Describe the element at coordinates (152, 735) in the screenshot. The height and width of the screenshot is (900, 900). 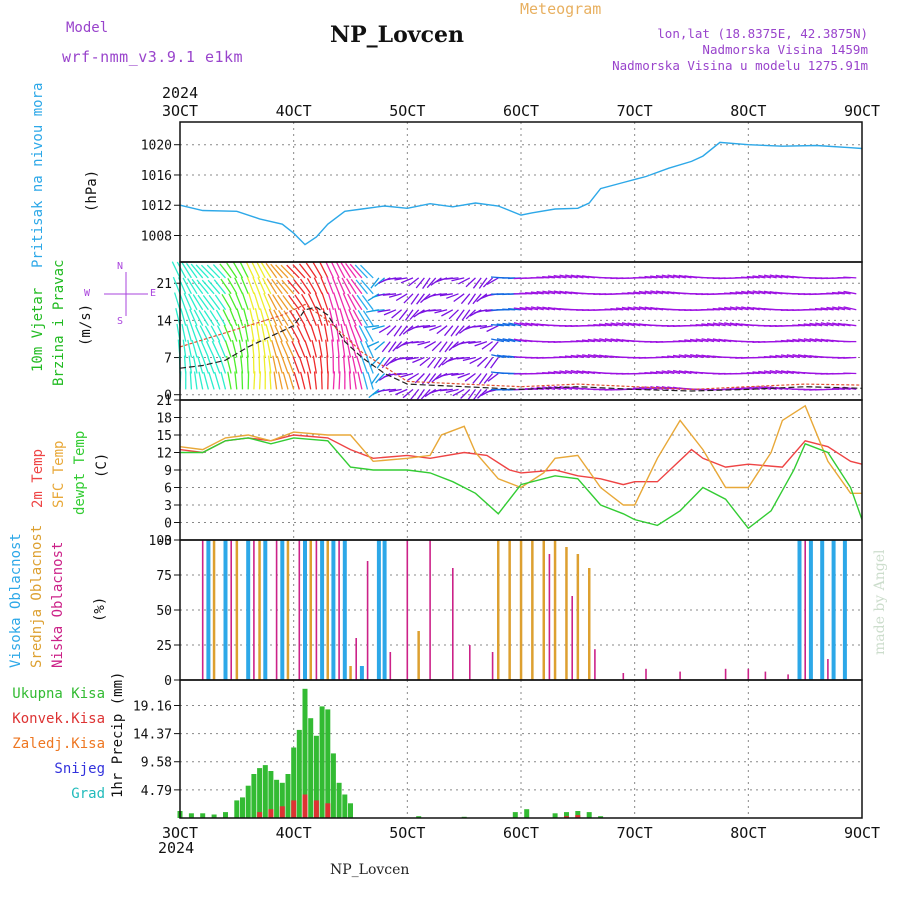
I see `precip-tick-label: 14.37` at that location.